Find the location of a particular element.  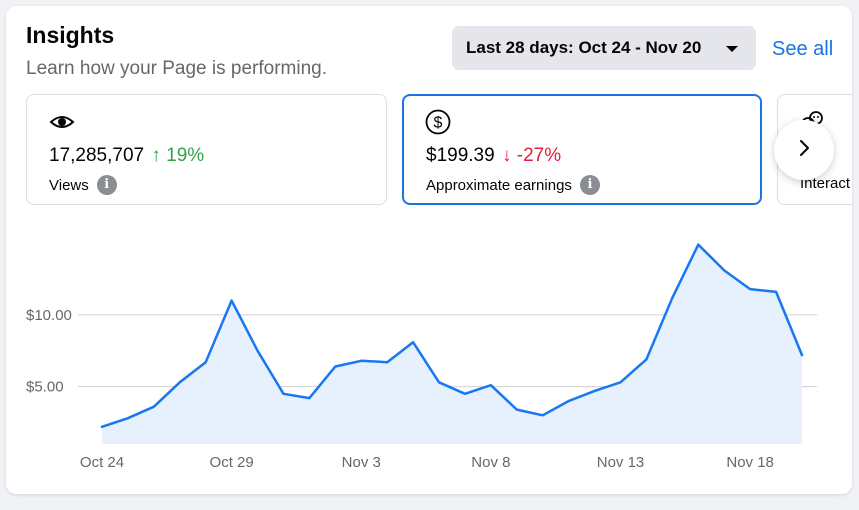

next-metrics-button is located at coordinates (804, 150).